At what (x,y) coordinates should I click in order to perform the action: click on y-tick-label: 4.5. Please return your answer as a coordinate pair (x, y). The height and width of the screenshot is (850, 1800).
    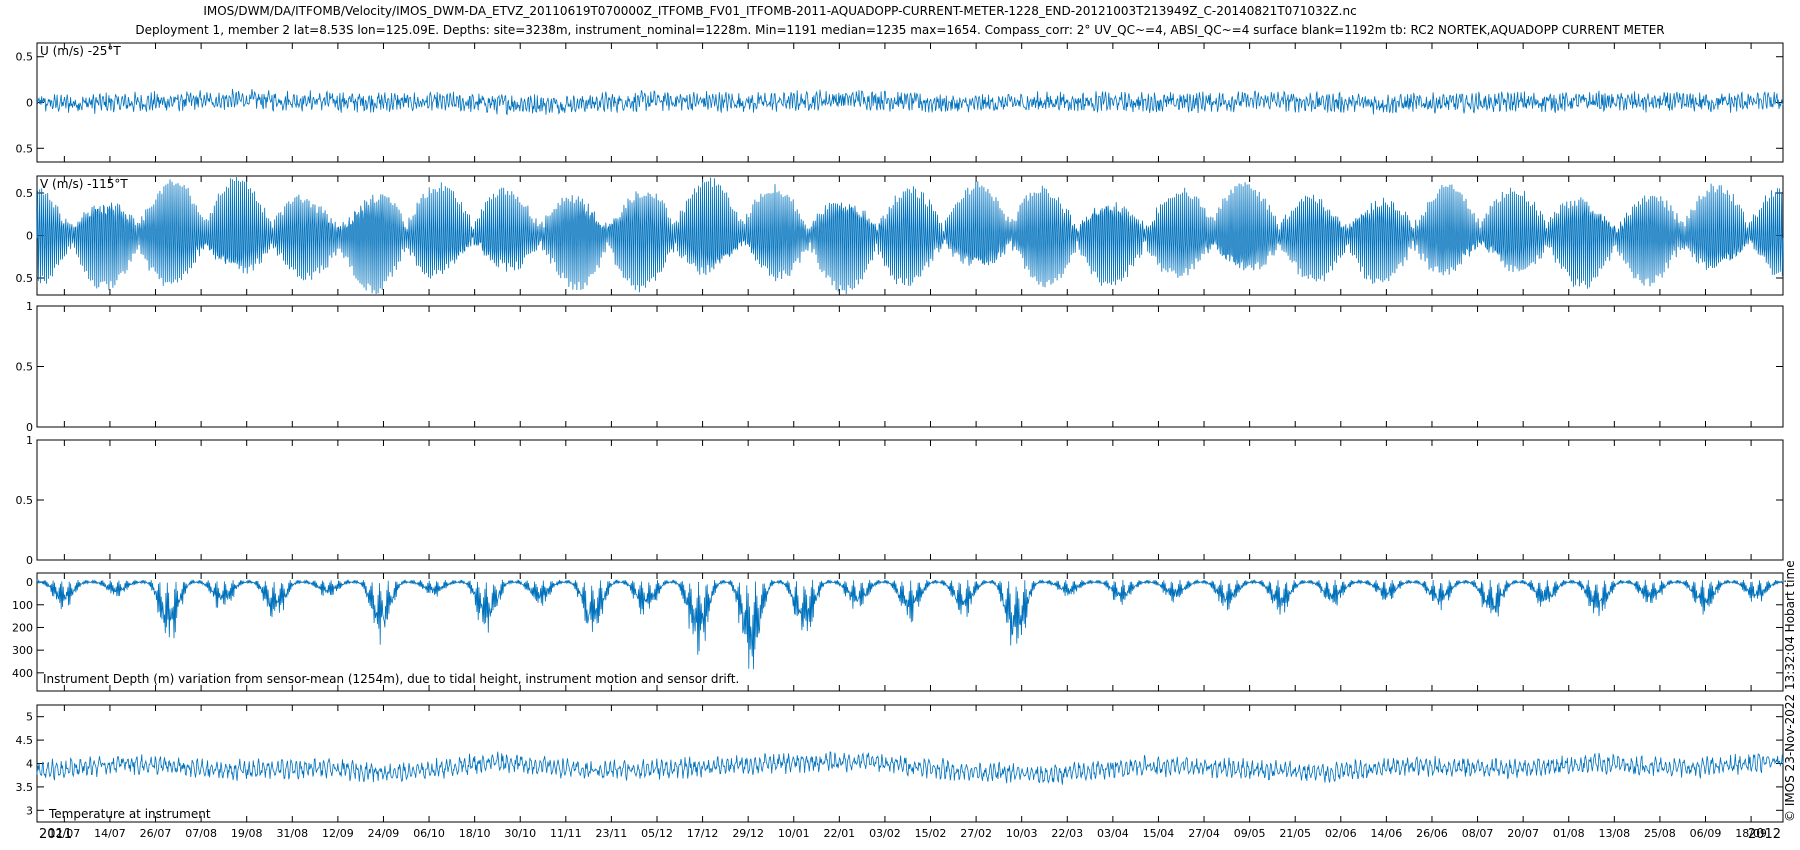
    Looking at the image, I should click on (25, 740).